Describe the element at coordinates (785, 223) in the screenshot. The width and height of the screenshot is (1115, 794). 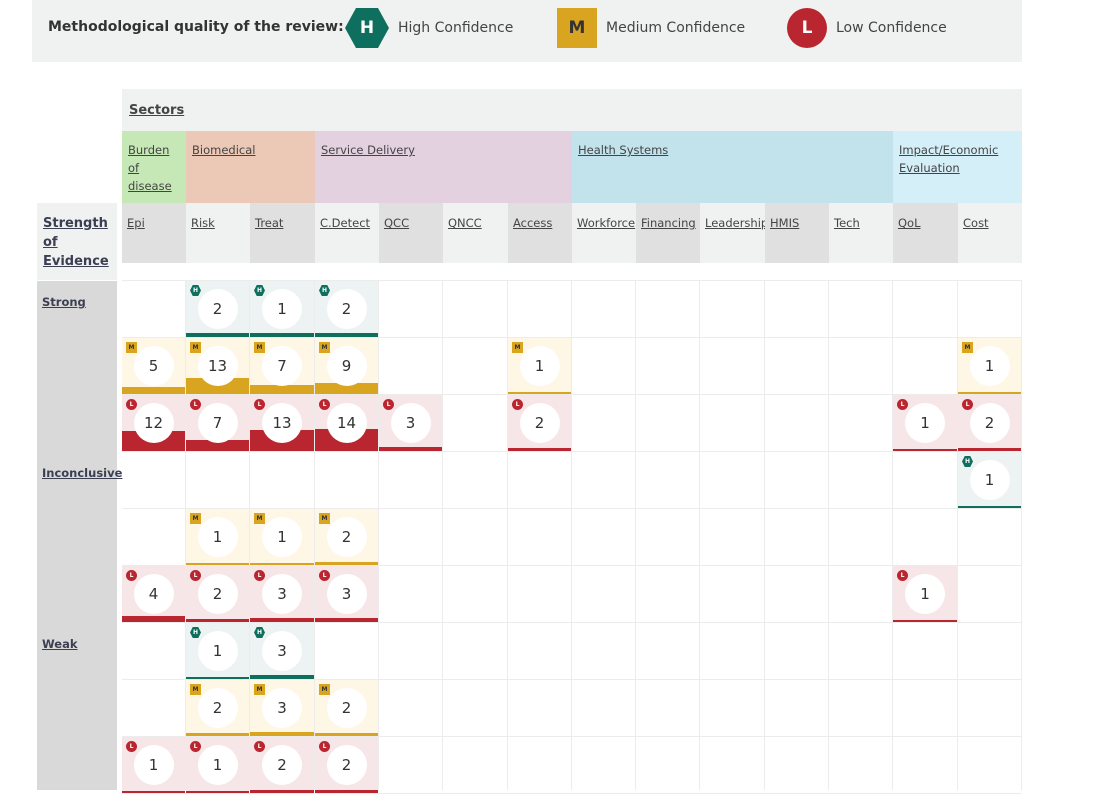
I see `column-link-hmis: HMIS` at that location.